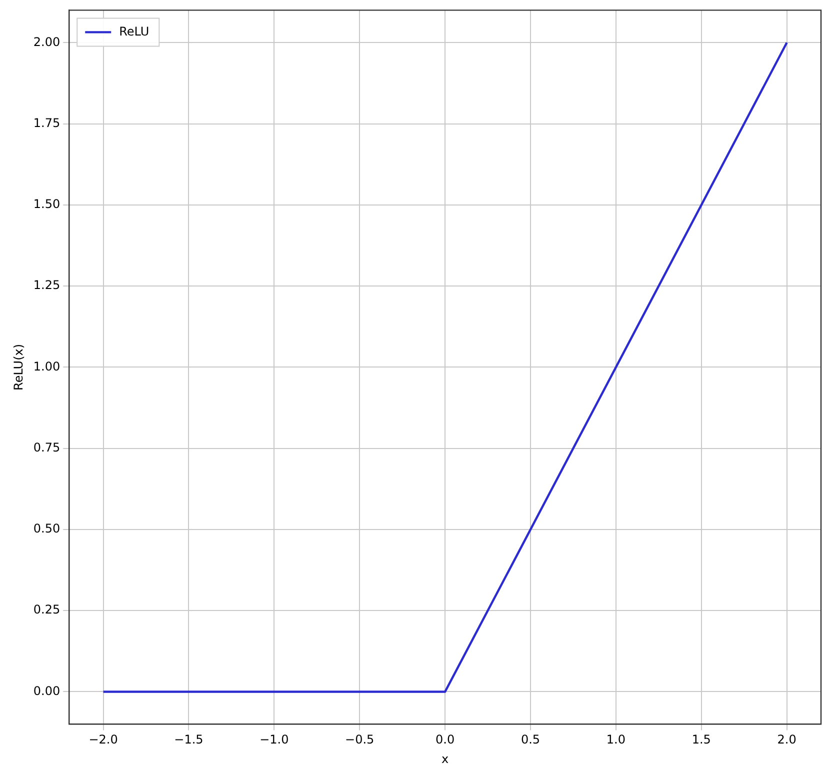 This screenshot has height=777, width=823. Describe the element at coordinates (445, 739) in the screenshot. I see `x-tick-label: 0.0` at that location.